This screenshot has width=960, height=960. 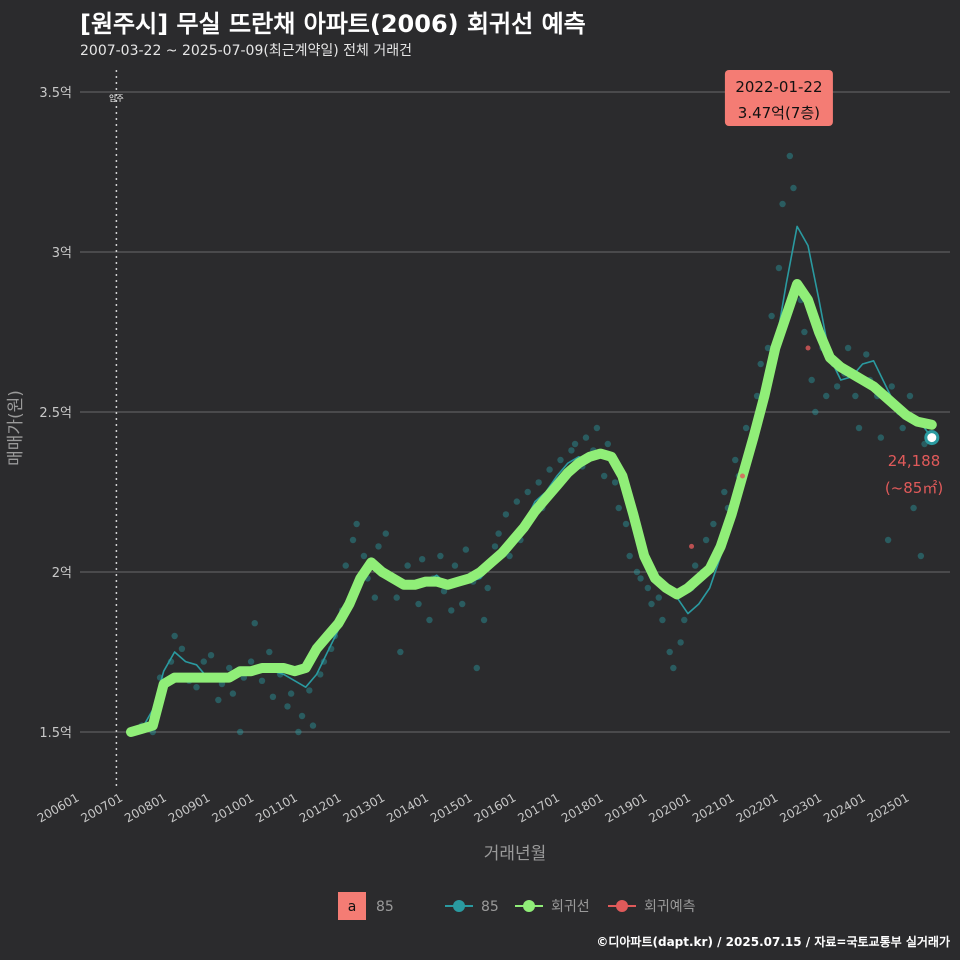 I want to click on move-in-marker: 입주, so click(x=116, y=430).